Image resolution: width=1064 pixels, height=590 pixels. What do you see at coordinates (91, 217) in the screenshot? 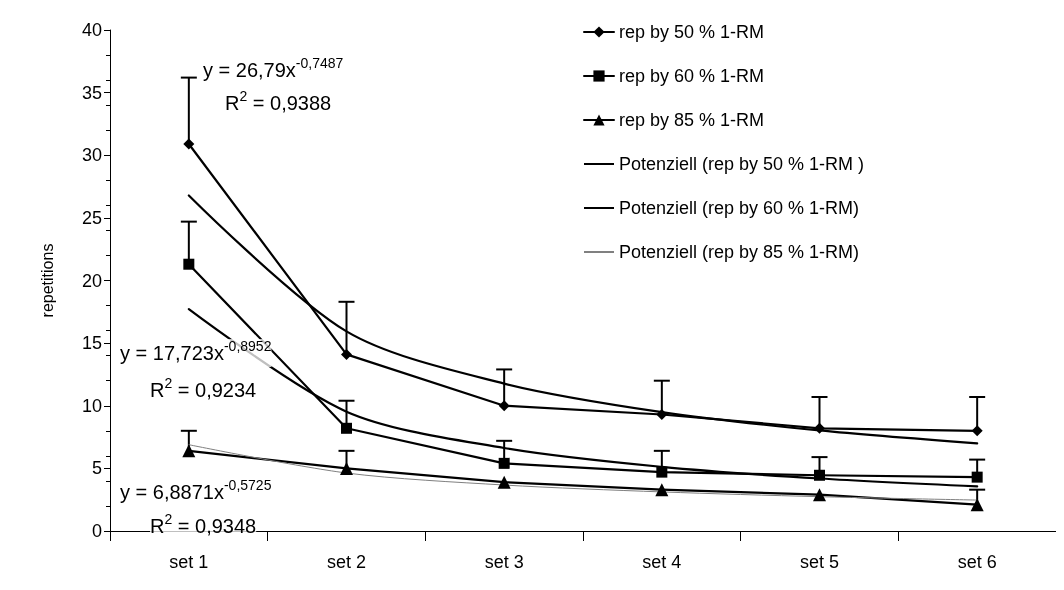
I see `y-tick-label: 25` at bounding box center [91, 217].